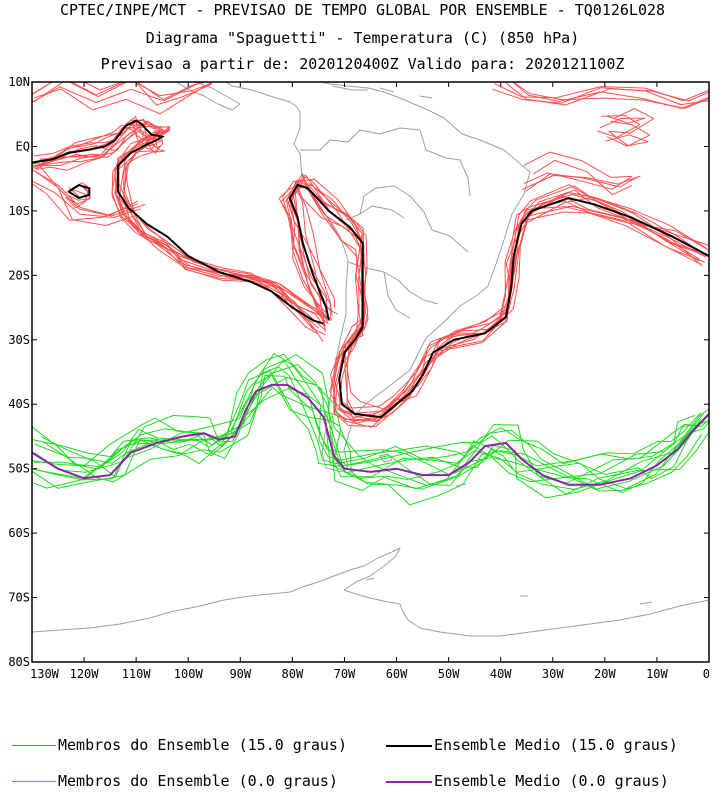 Image resolution: width=725 pixels, height=792 pixels. I want to click on legend-label-mean-15: Ensemble Medio (15.0 graus), so click(556, 745).